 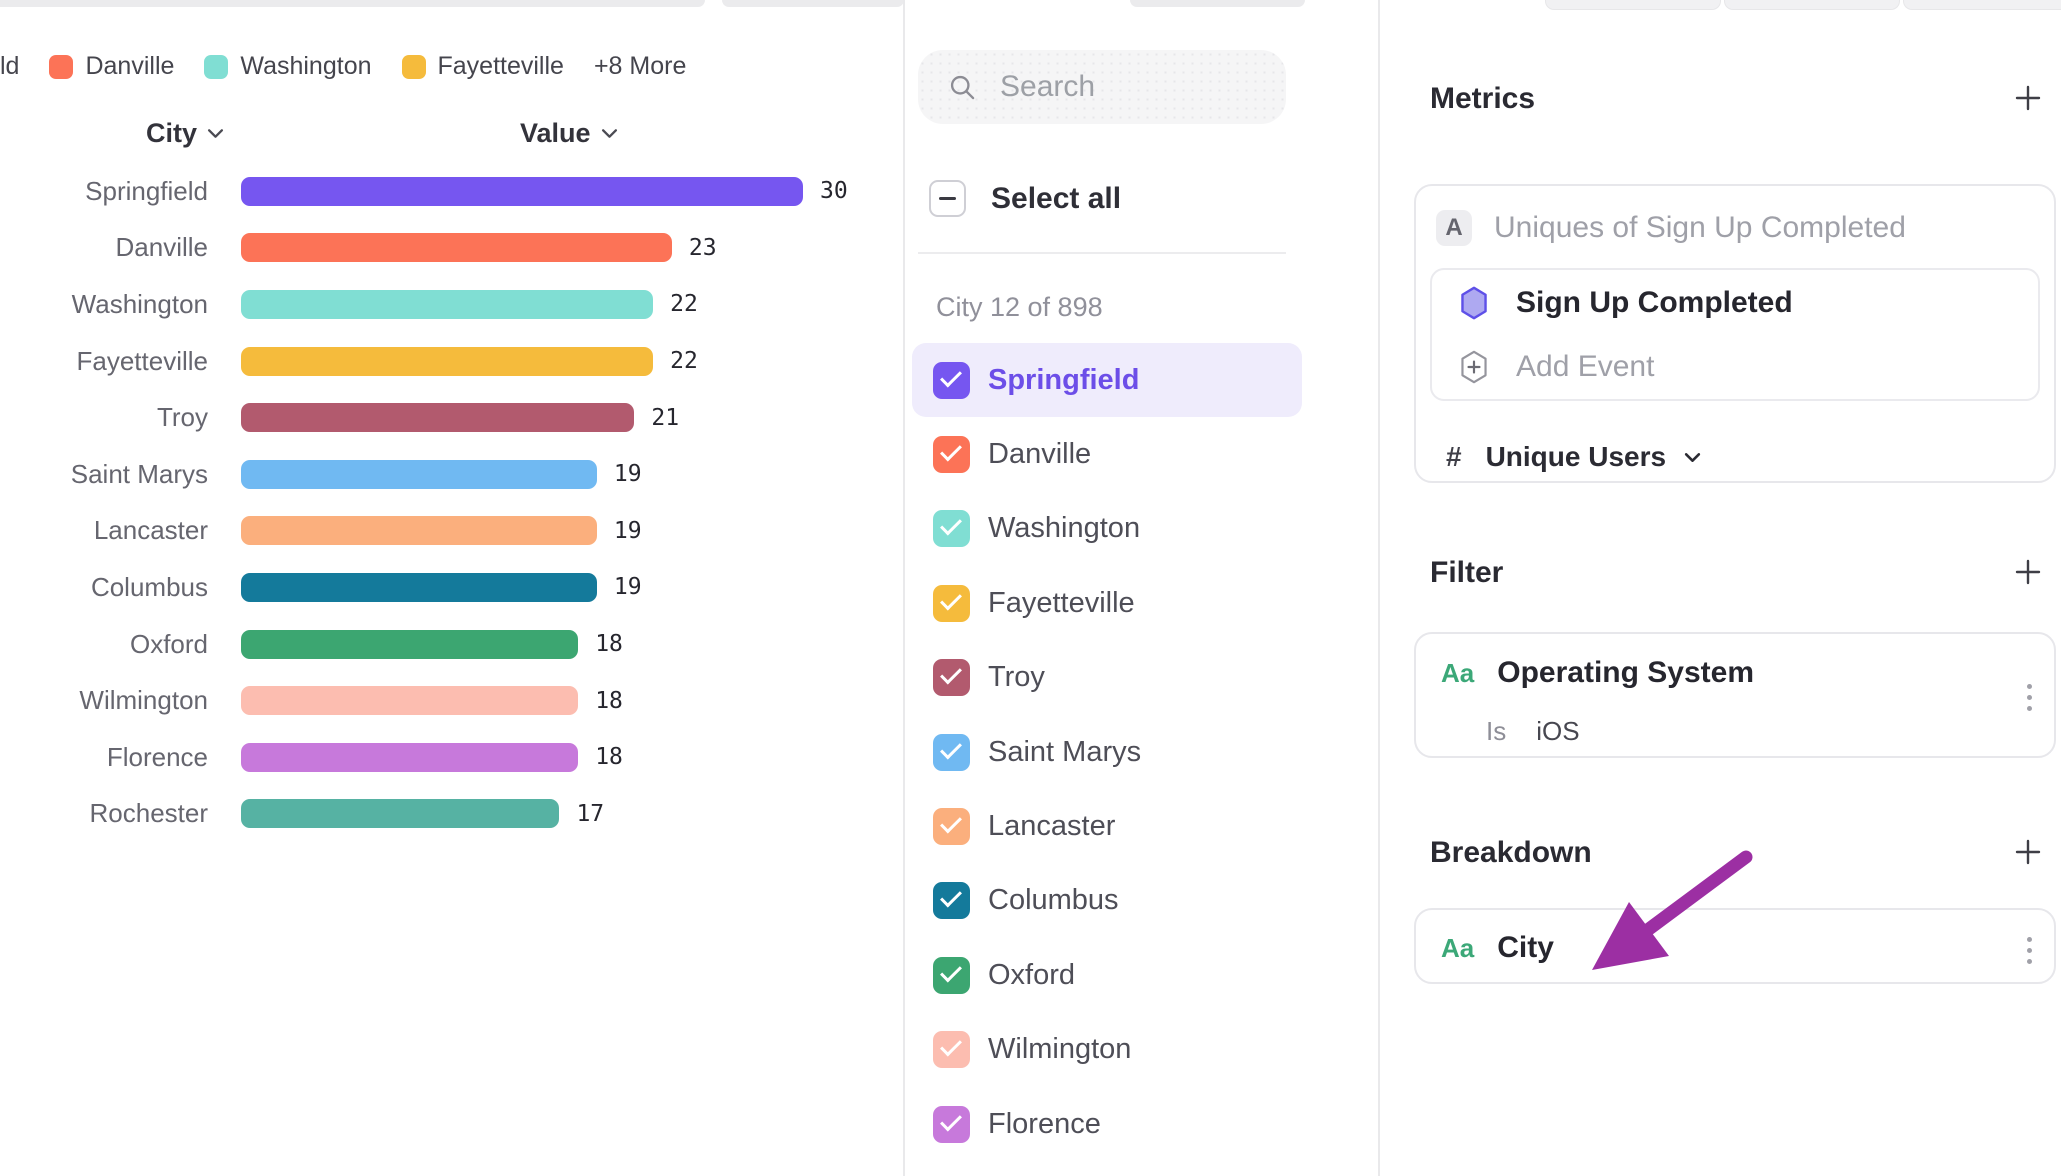 What do you see at coordinates (1585, 366) in the screenshot?
I see `add-event-label: Add Event` at bounding box center [1585, 366].